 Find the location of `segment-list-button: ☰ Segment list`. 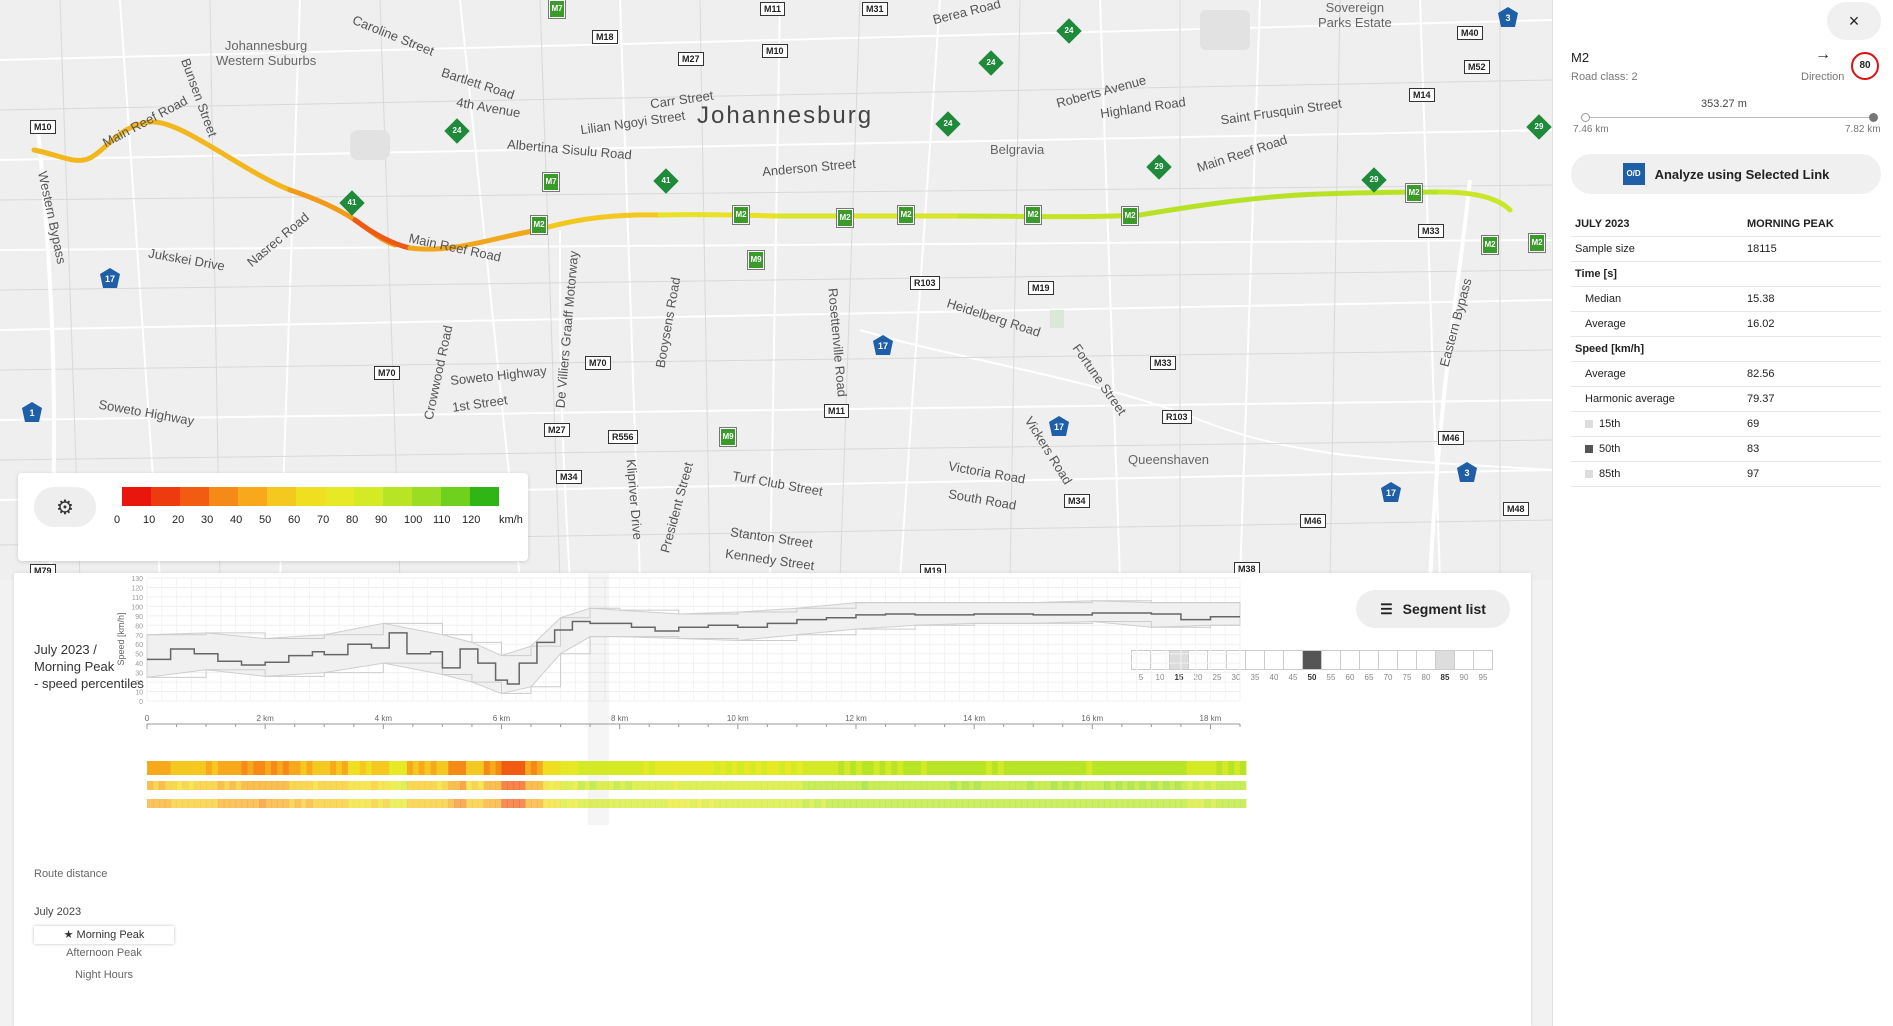

segment-list-button: ☰ Segment list is located at coordinates (1433, 609).